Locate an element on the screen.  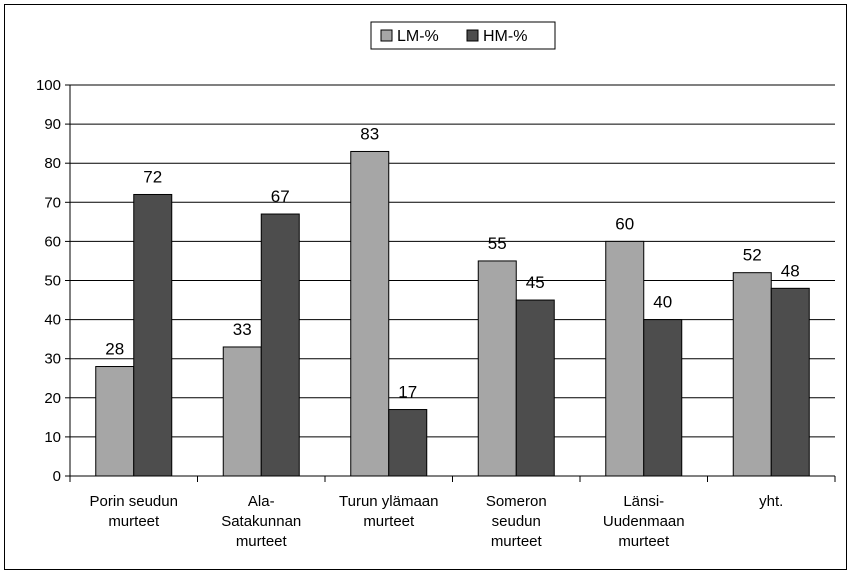
category-label-line: Satakunnan is located at coordinates (261, 521).